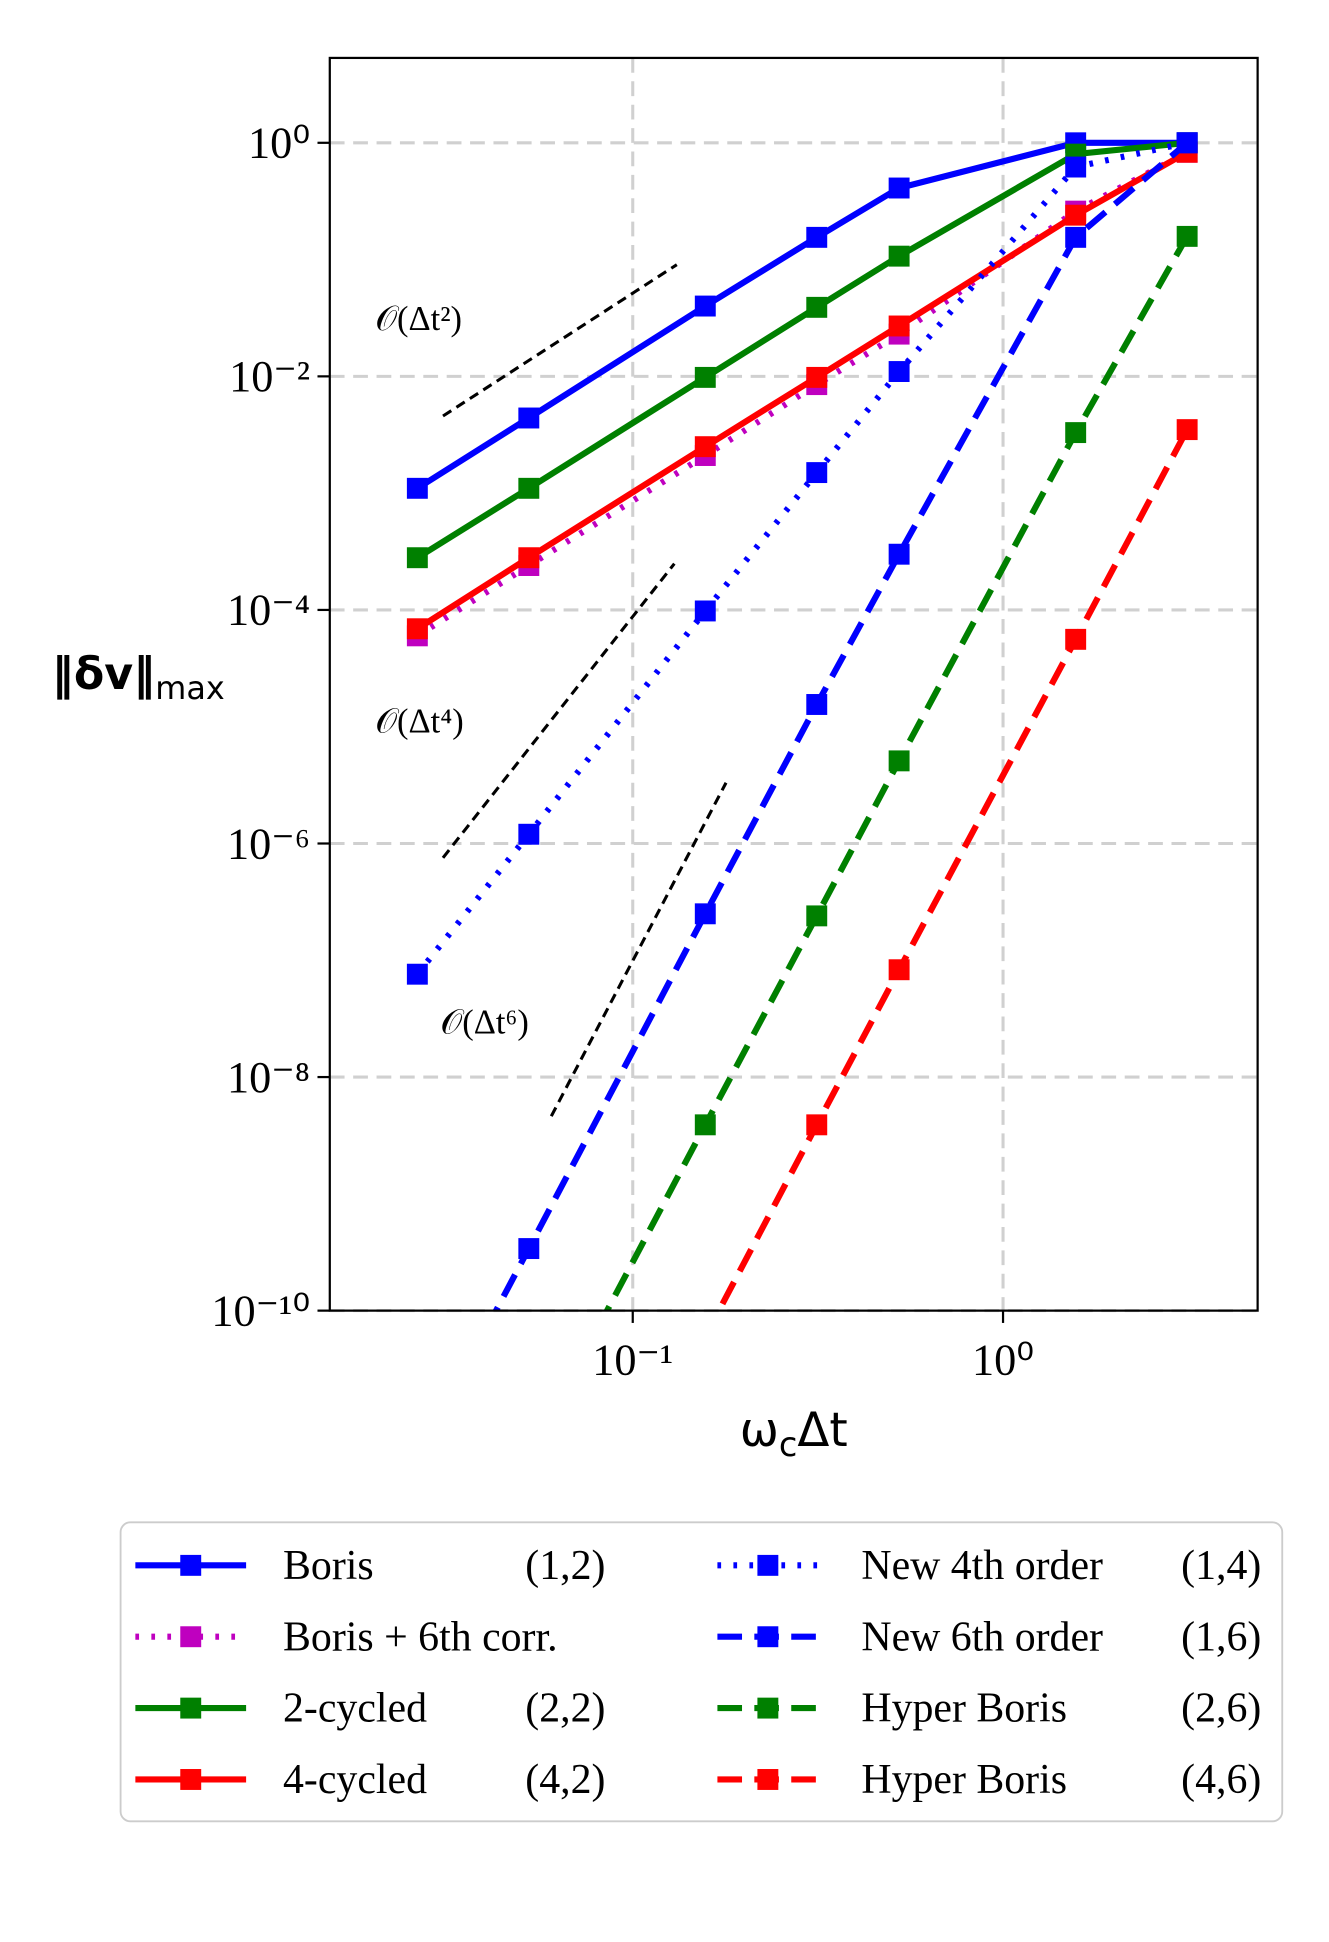  What do you see at coordinates (328, 1566) in the screenshot?
I see `legend-label: Boris` at bounding box center [328, 1566].